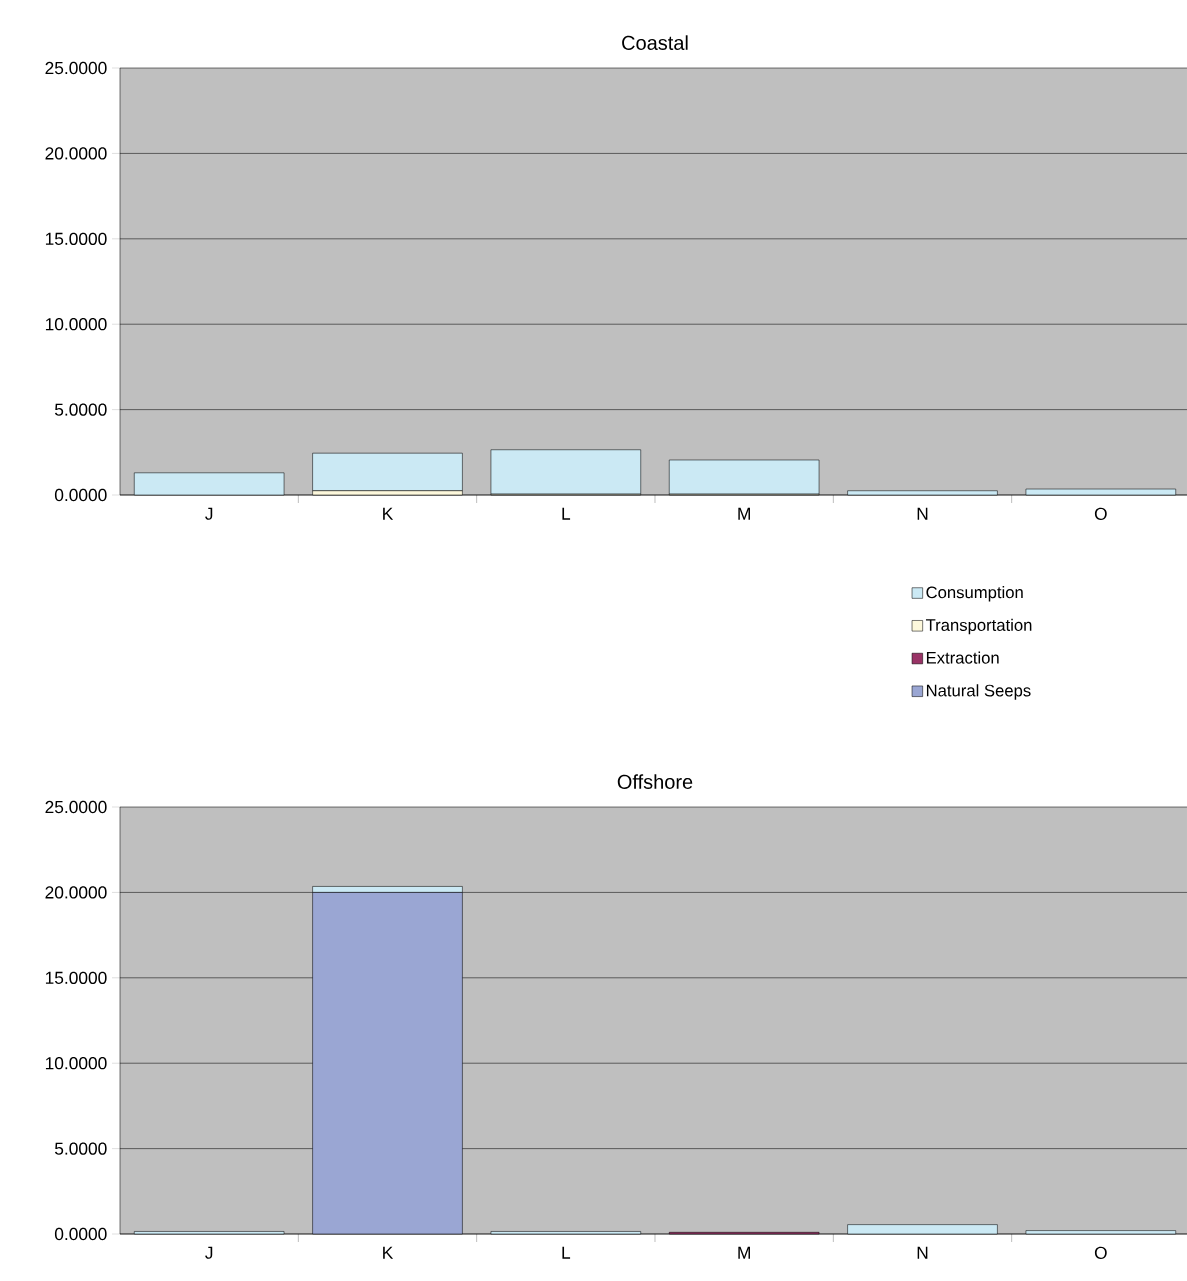 Image resolution: width=1187 pixels, height=1281 pixels. What do you see at coordinates (962, 657) in the screenshot?
I see `legend-label: Extraction` at bounding box center [962, 657].